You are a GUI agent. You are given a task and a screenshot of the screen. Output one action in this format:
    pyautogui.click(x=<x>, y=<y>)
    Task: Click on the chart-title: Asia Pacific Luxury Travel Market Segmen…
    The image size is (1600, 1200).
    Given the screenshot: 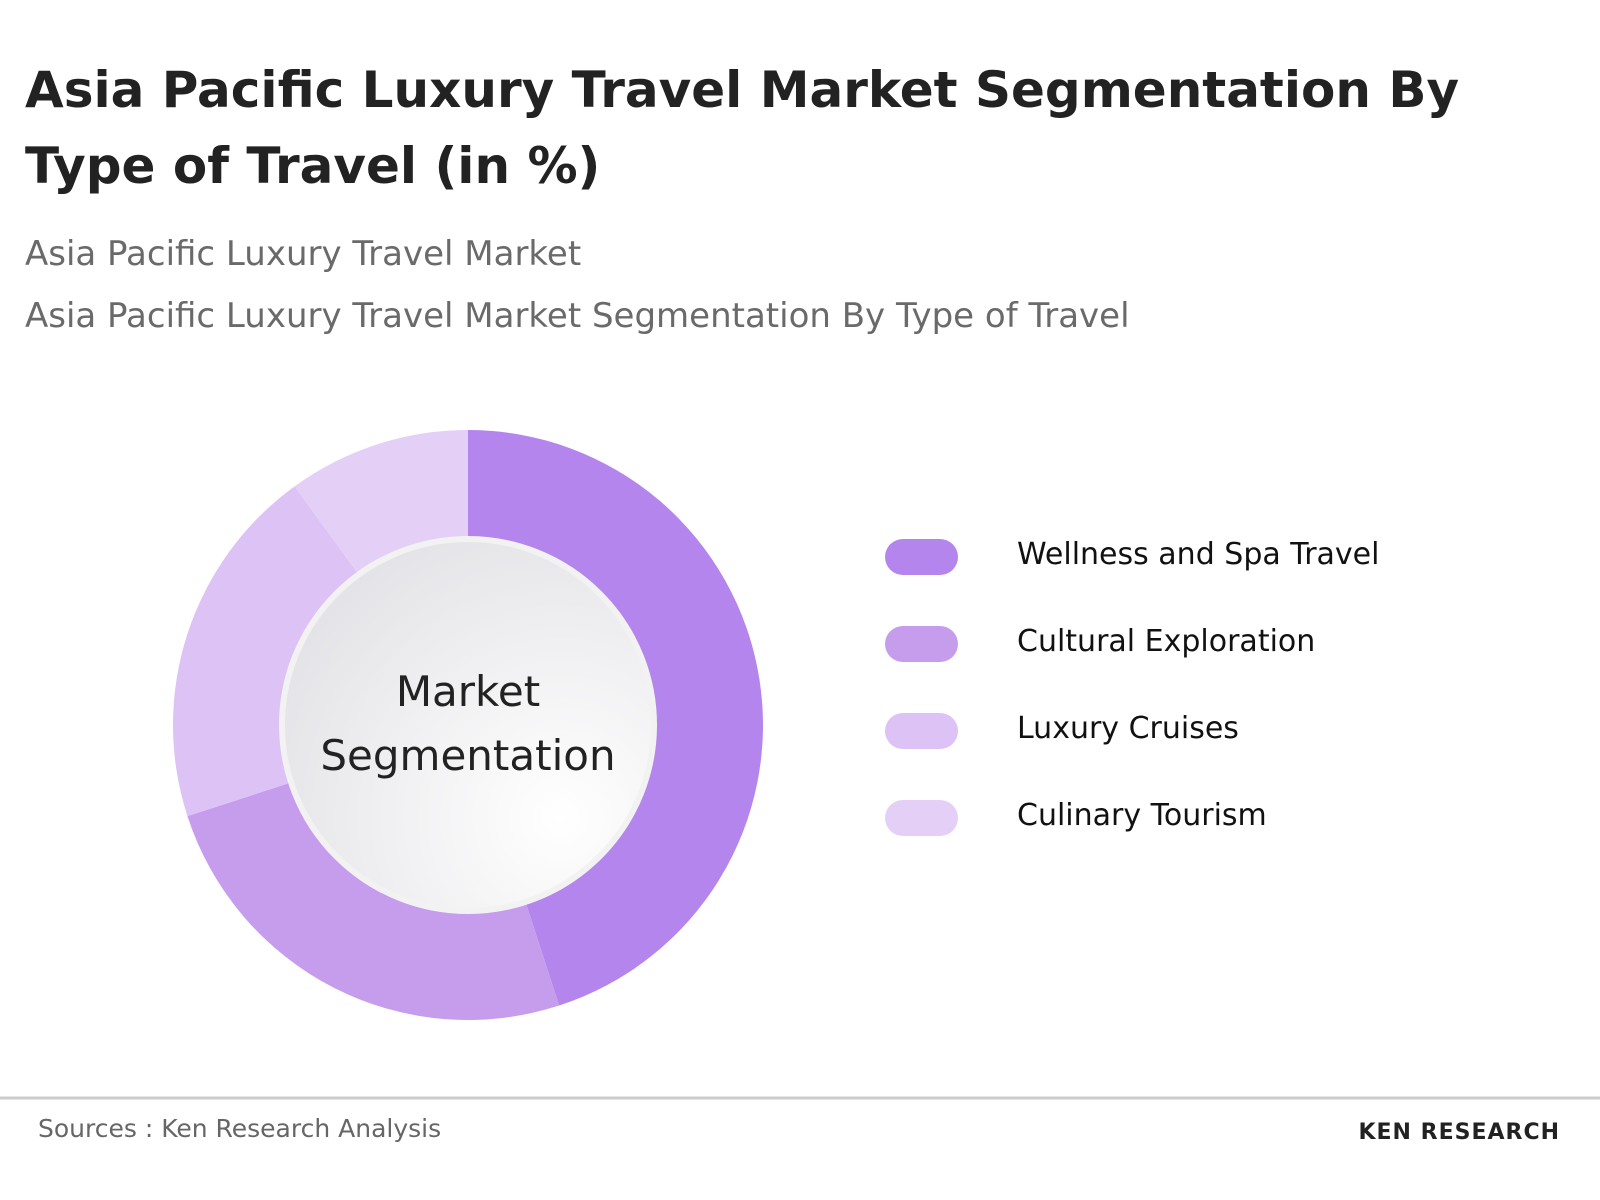 What is the action you would take?
    pyautogui.click(x=742, y=128)
    